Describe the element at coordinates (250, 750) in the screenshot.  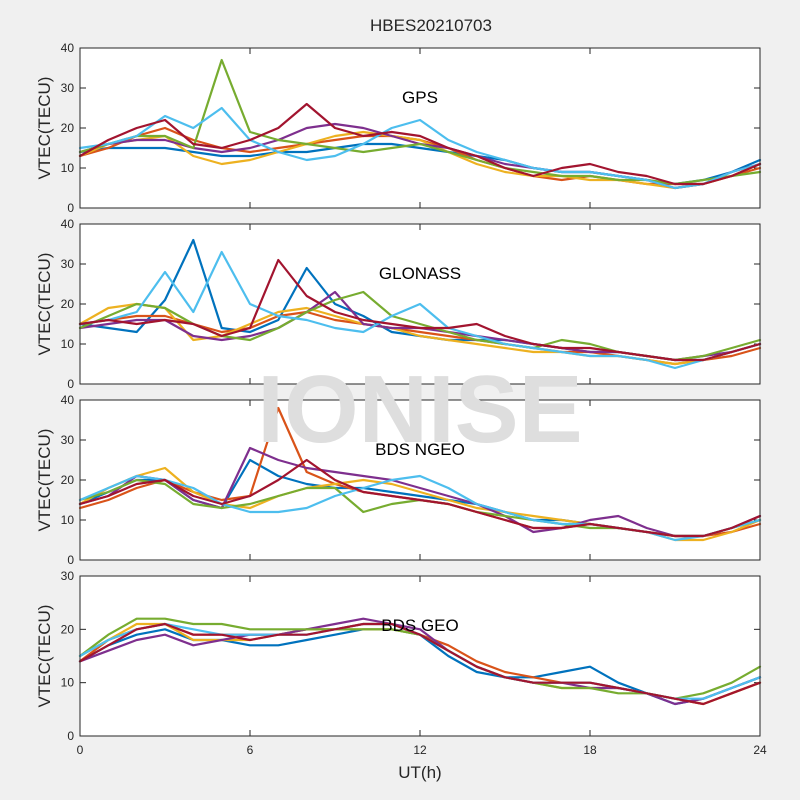
I see `x-tick-label: 6` at that location.